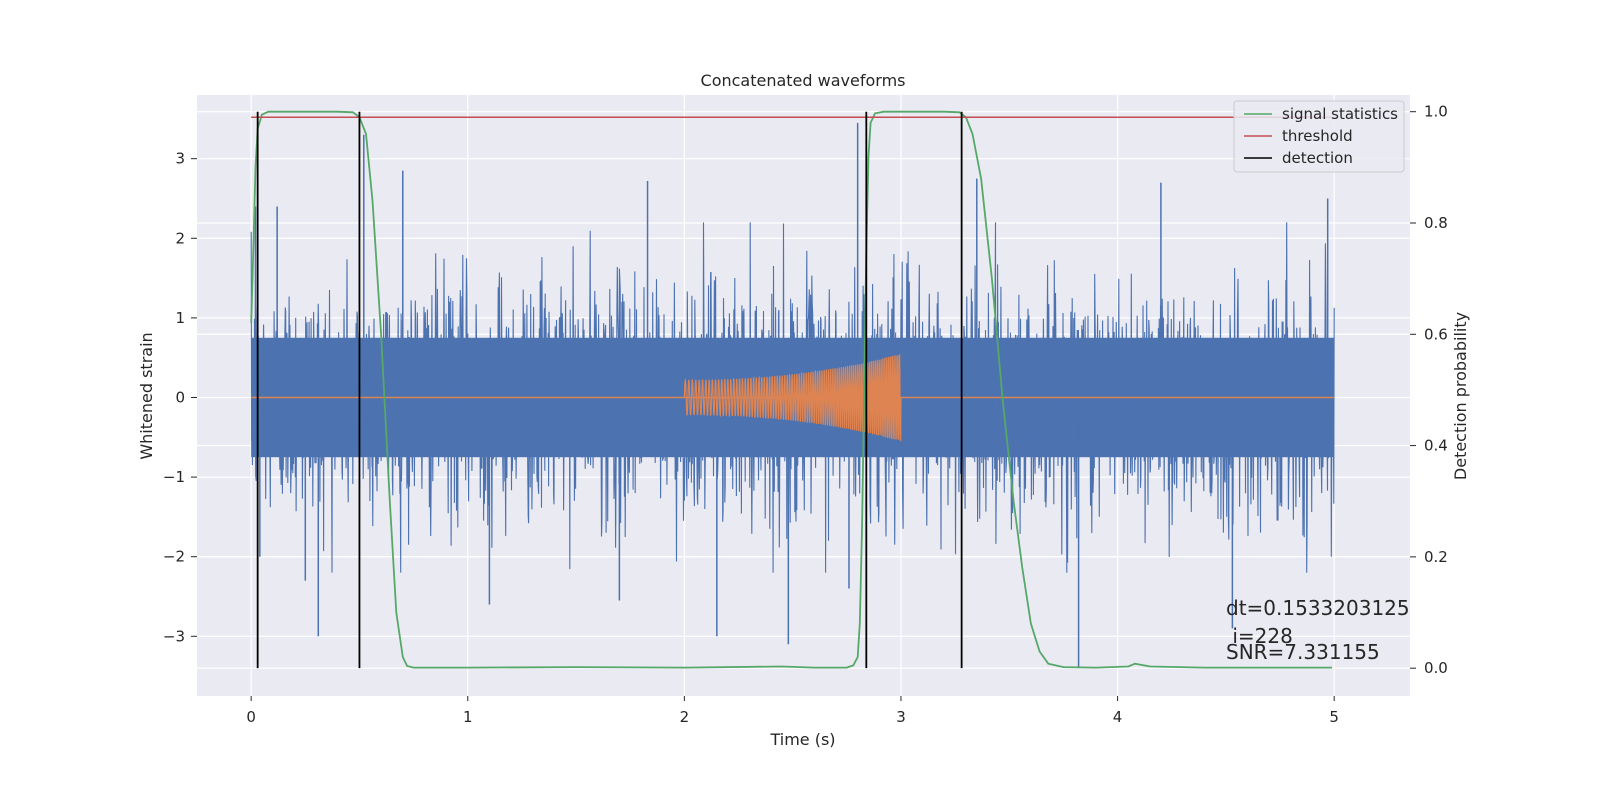  I want to click on y2-tick-label-2: 0.4, so click(1436, 446).